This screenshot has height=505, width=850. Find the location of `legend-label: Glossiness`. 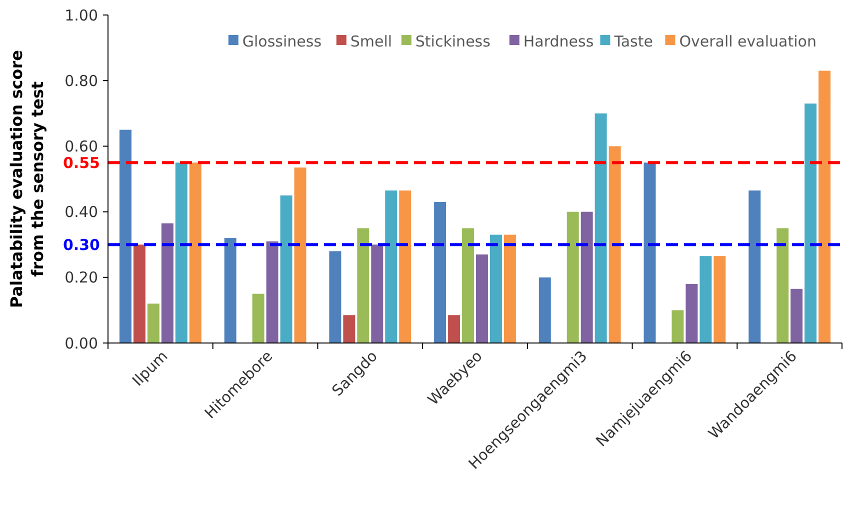

legend-label: Glossiness is located at coordinates (282, 41).